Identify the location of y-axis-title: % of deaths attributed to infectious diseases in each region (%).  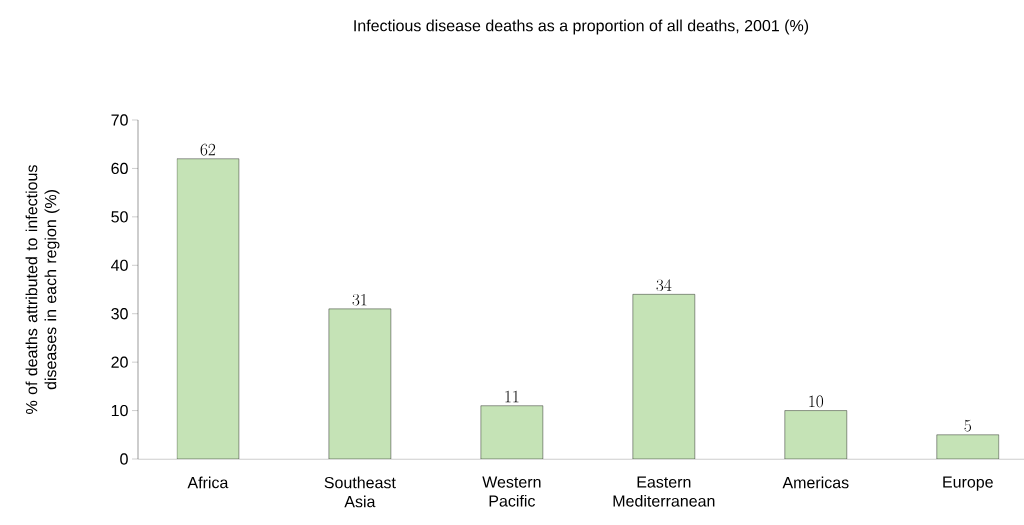
(42, 289).